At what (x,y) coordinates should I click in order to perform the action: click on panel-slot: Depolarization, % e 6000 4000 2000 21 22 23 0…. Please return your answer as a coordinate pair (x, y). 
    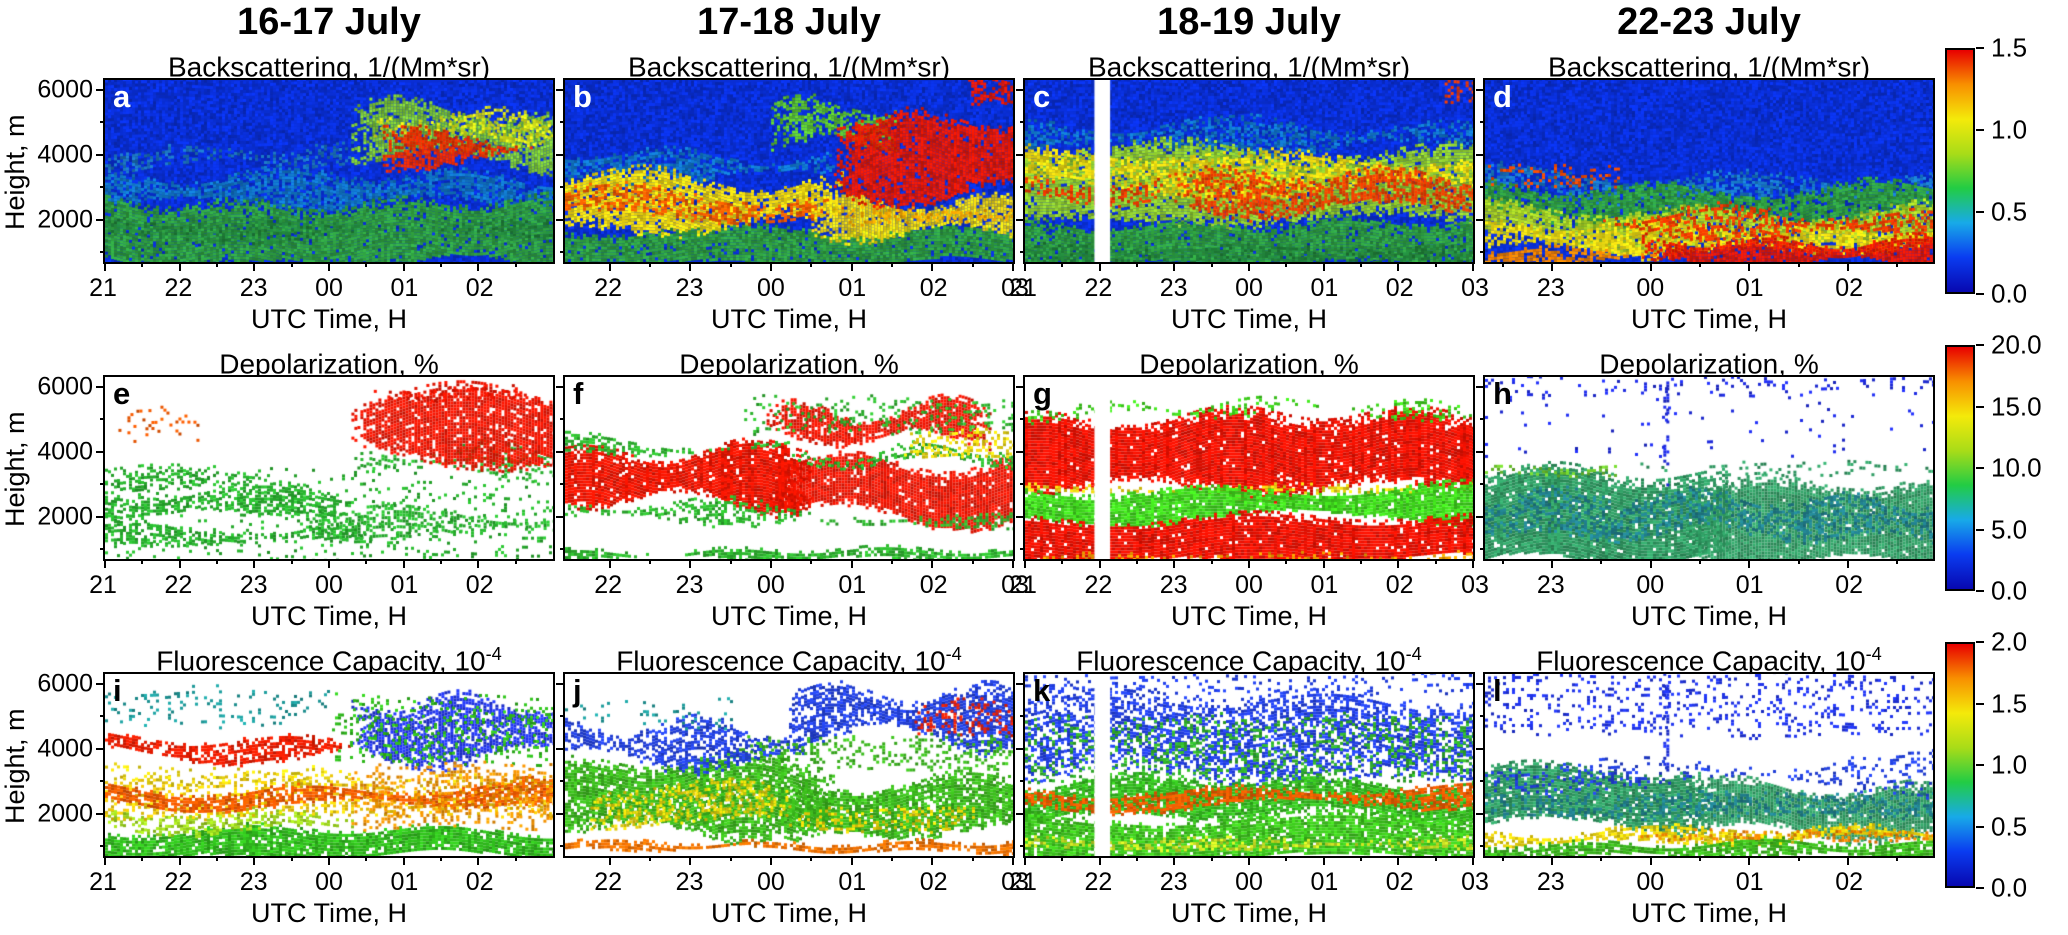
    Looking at the image, I should click on (296, 489).